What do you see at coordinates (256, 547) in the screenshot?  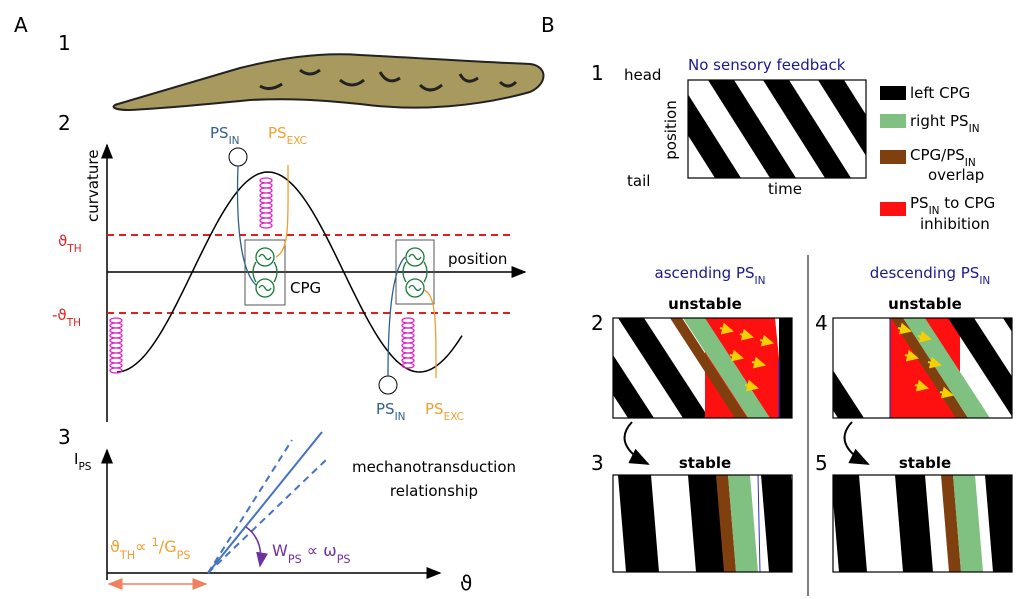 I see `gain-arc` at bounding box center [256, 547].